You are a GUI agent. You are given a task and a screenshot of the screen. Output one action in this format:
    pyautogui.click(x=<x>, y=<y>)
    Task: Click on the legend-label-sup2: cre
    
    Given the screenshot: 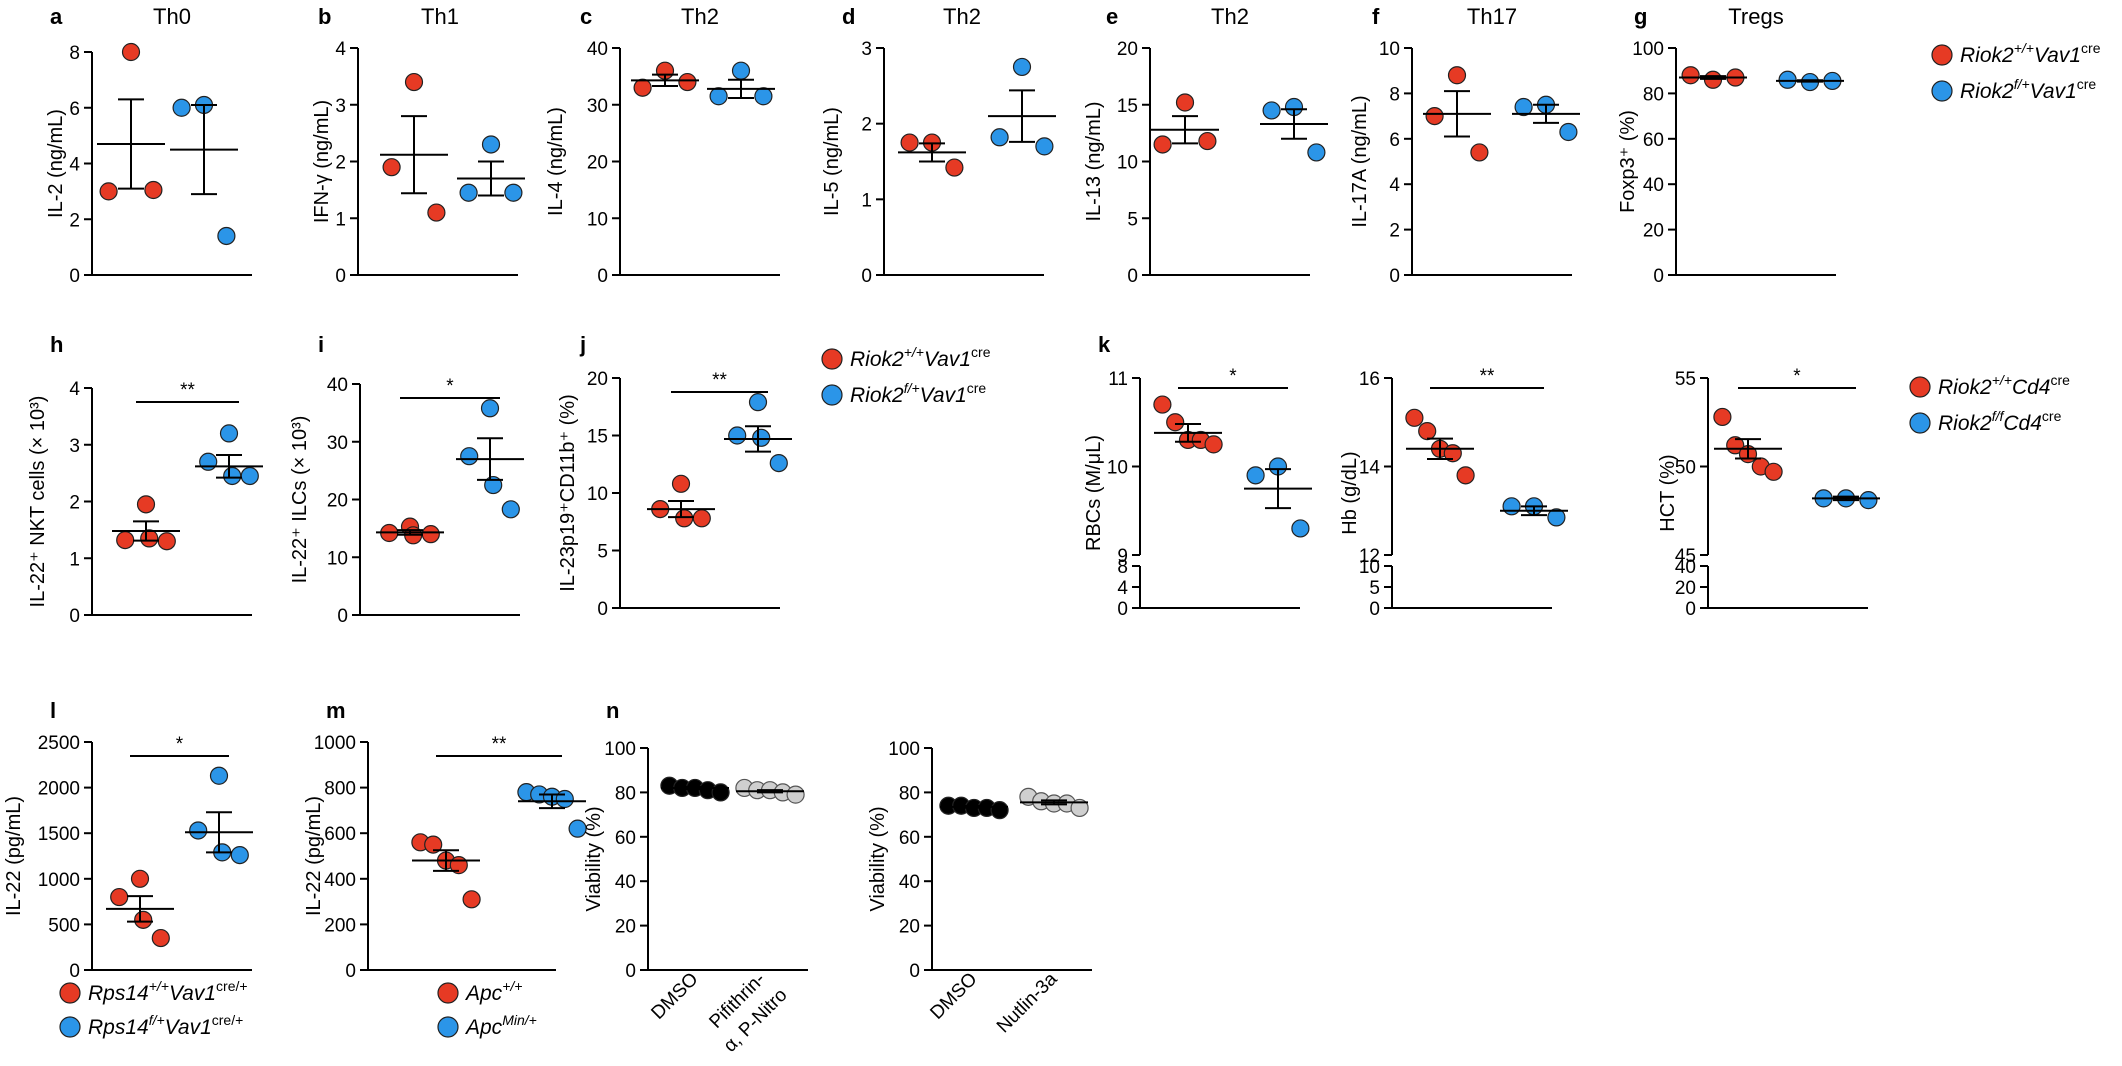 What is the action you would take?
    pyautogui.click(x=2052, y=416)
    